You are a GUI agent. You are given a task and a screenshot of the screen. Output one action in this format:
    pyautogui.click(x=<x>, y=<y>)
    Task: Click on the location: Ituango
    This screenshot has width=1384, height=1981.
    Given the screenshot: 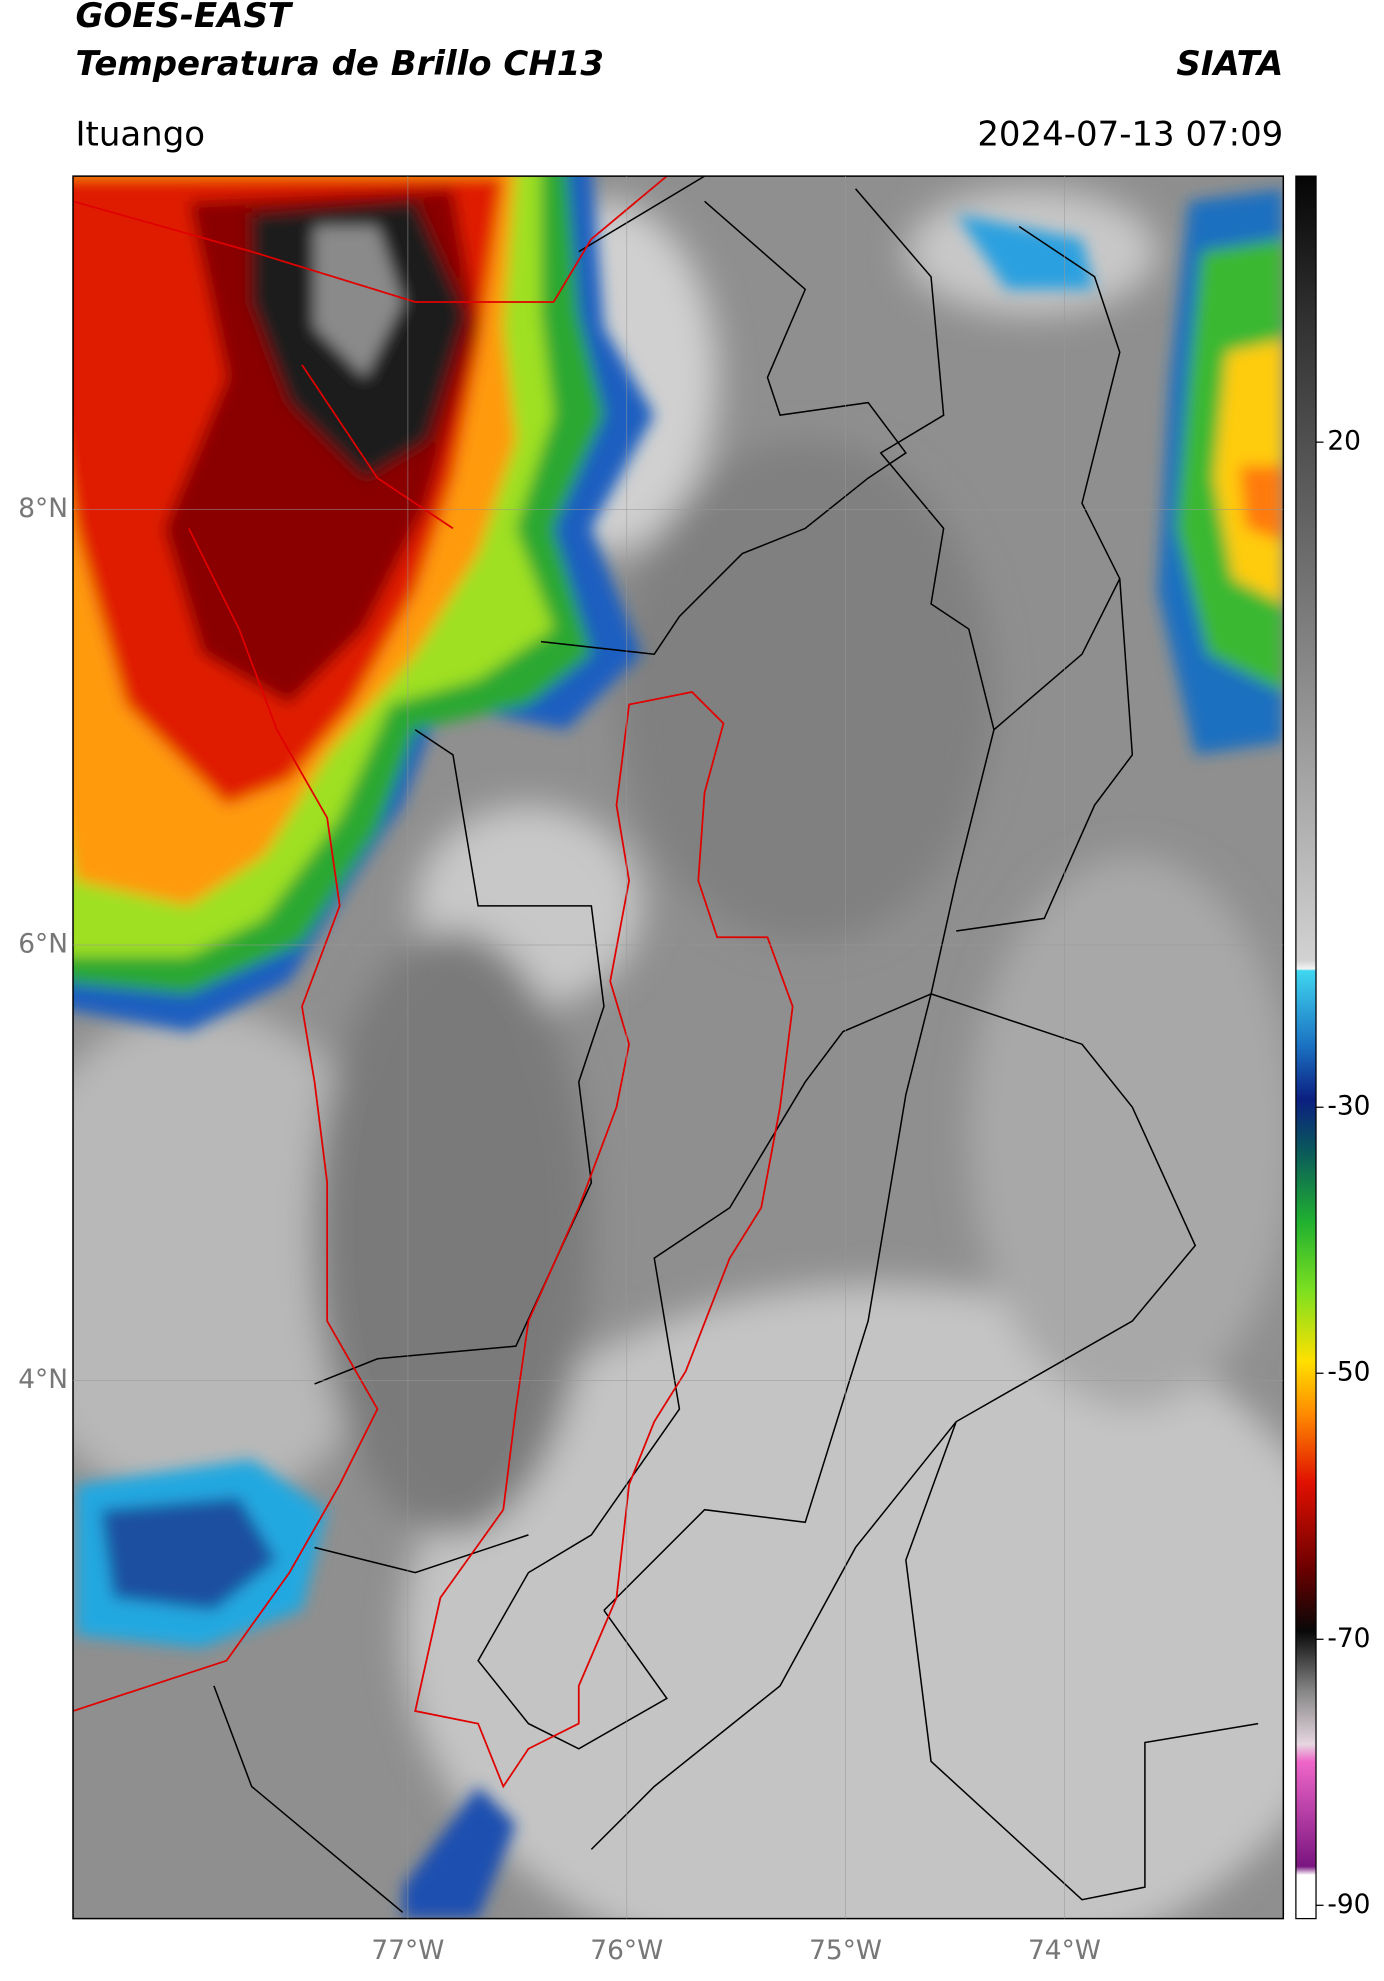 What is the action you would take?
    pyautogui.click(x=141, y=134)
    